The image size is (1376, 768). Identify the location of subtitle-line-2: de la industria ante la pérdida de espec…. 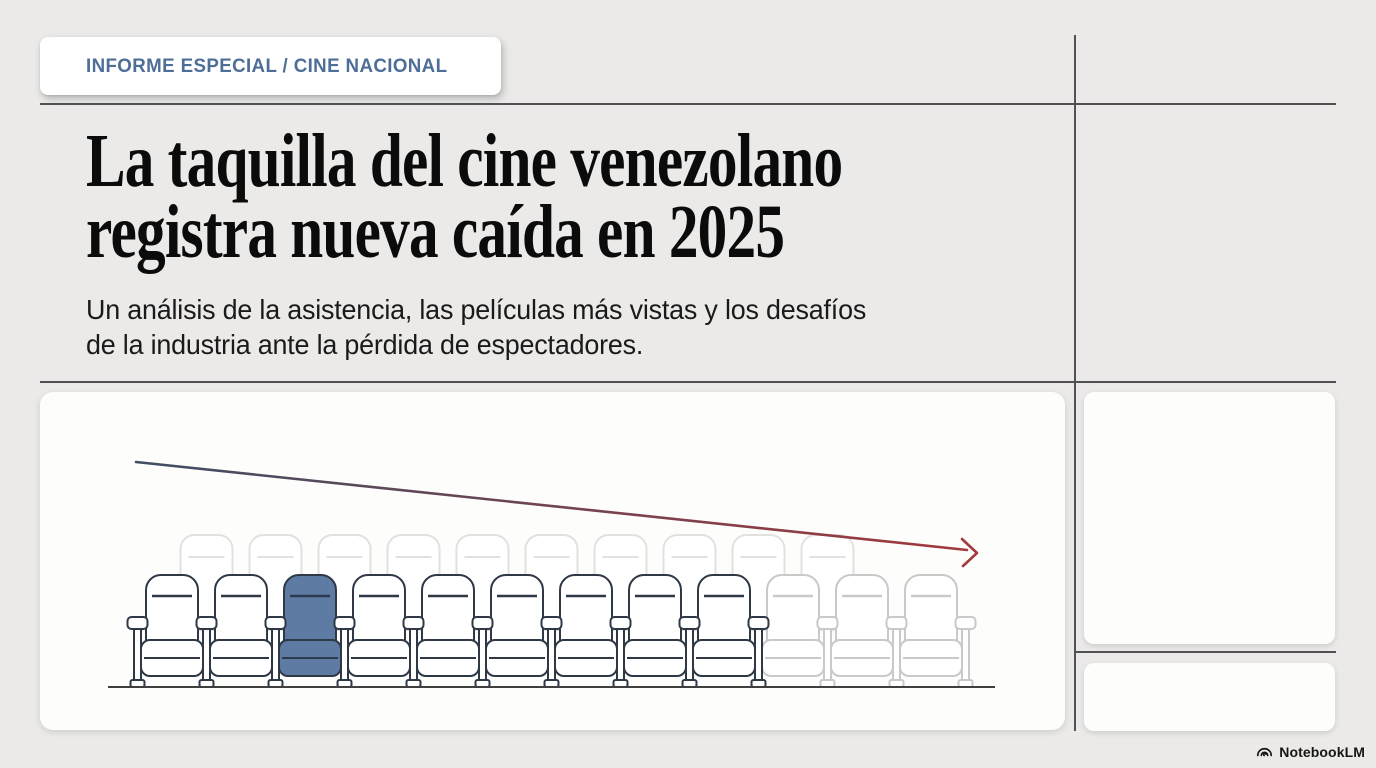
(365, 344).